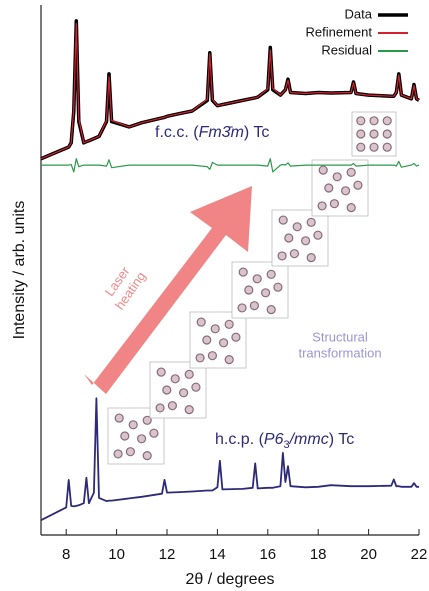  What do you see at coordinates (359, 13) in the screenshot?
I see `legend-label: Data` at bounding box center [359, 13].